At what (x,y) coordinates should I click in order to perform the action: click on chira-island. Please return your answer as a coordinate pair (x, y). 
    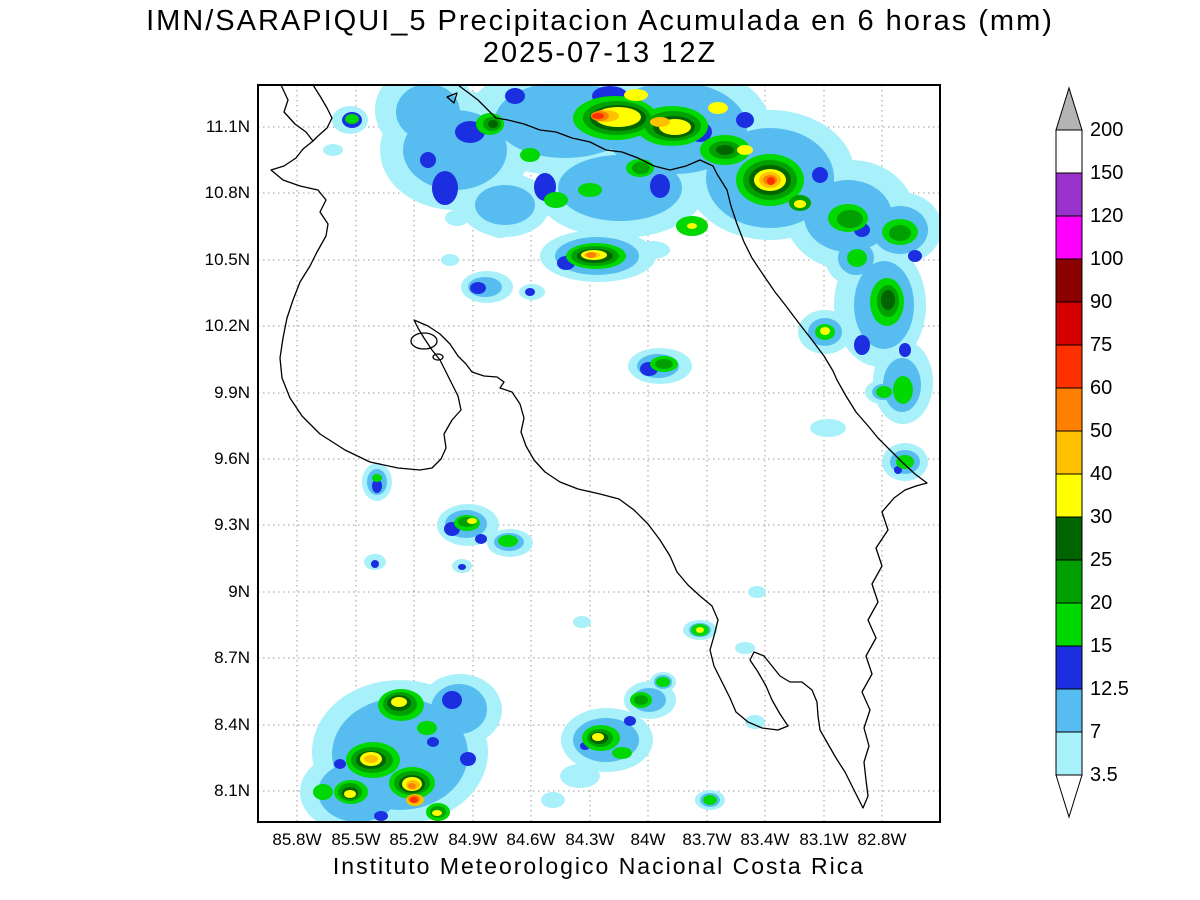
    Looking at the image, I should click on (424, 341).